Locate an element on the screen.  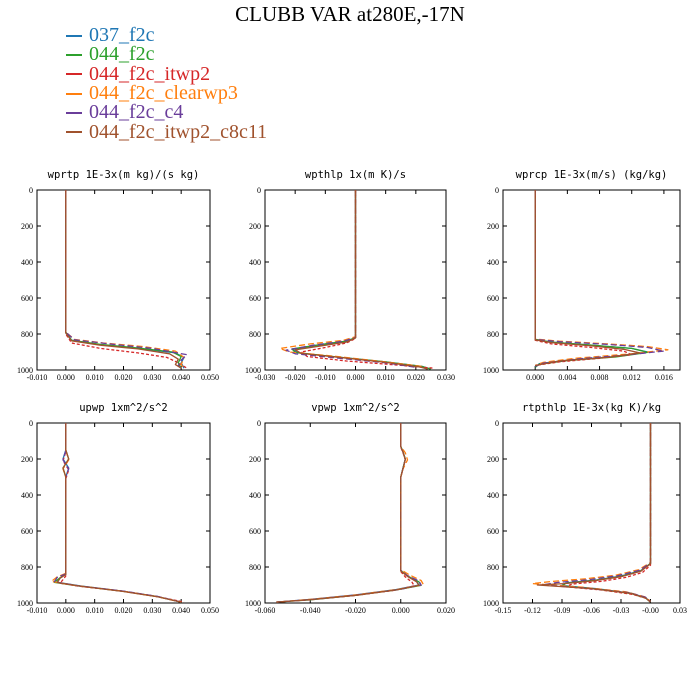
x-tick-label: 0.004 is located at coordinates (567, 377).